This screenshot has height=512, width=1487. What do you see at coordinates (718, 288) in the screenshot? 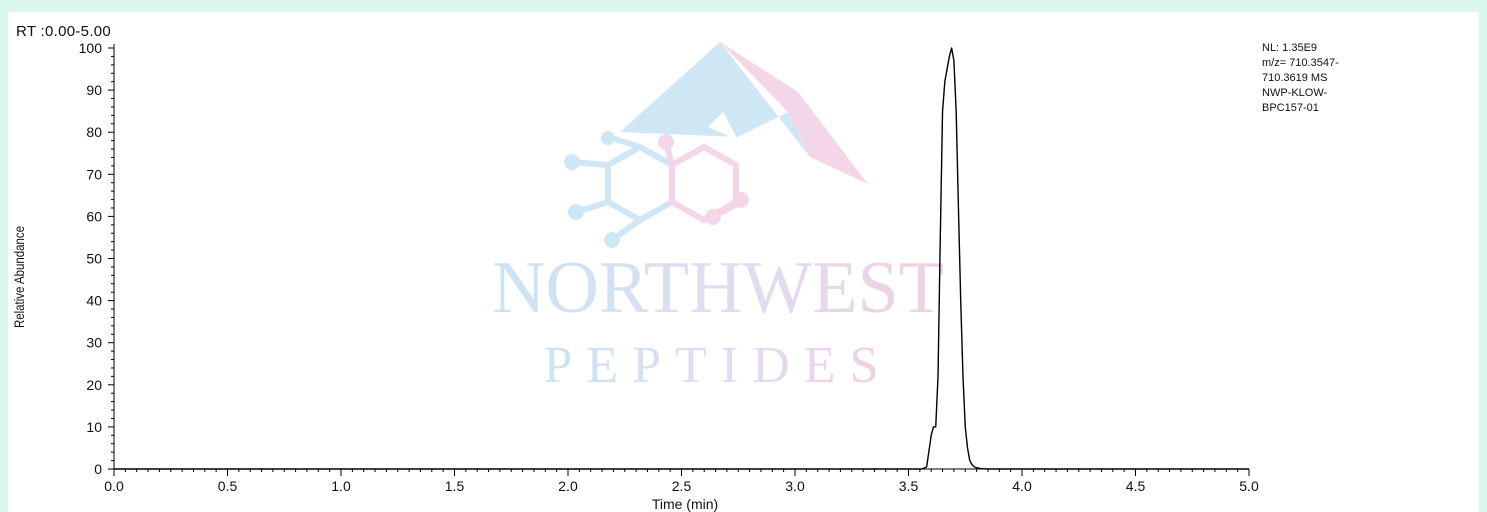
I see `watermark-title: NORTHWEST` at bounding box center [718, 288].